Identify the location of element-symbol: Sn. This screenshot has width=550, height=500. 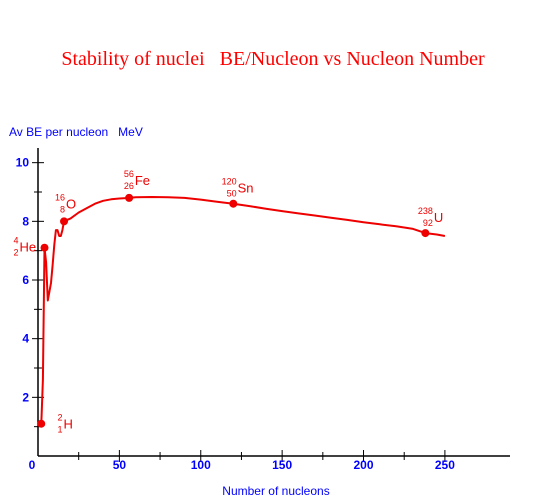
(246, 188).